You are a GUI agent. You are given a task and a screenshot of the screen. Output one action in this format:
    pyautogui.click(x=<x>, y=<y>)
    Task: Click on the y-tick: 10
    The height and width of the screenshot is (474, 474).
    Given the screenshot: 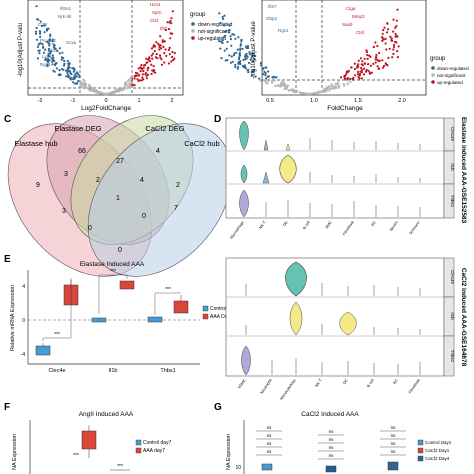 What is the action you would take?
    pyautogui.click(x=238, y=468)
    